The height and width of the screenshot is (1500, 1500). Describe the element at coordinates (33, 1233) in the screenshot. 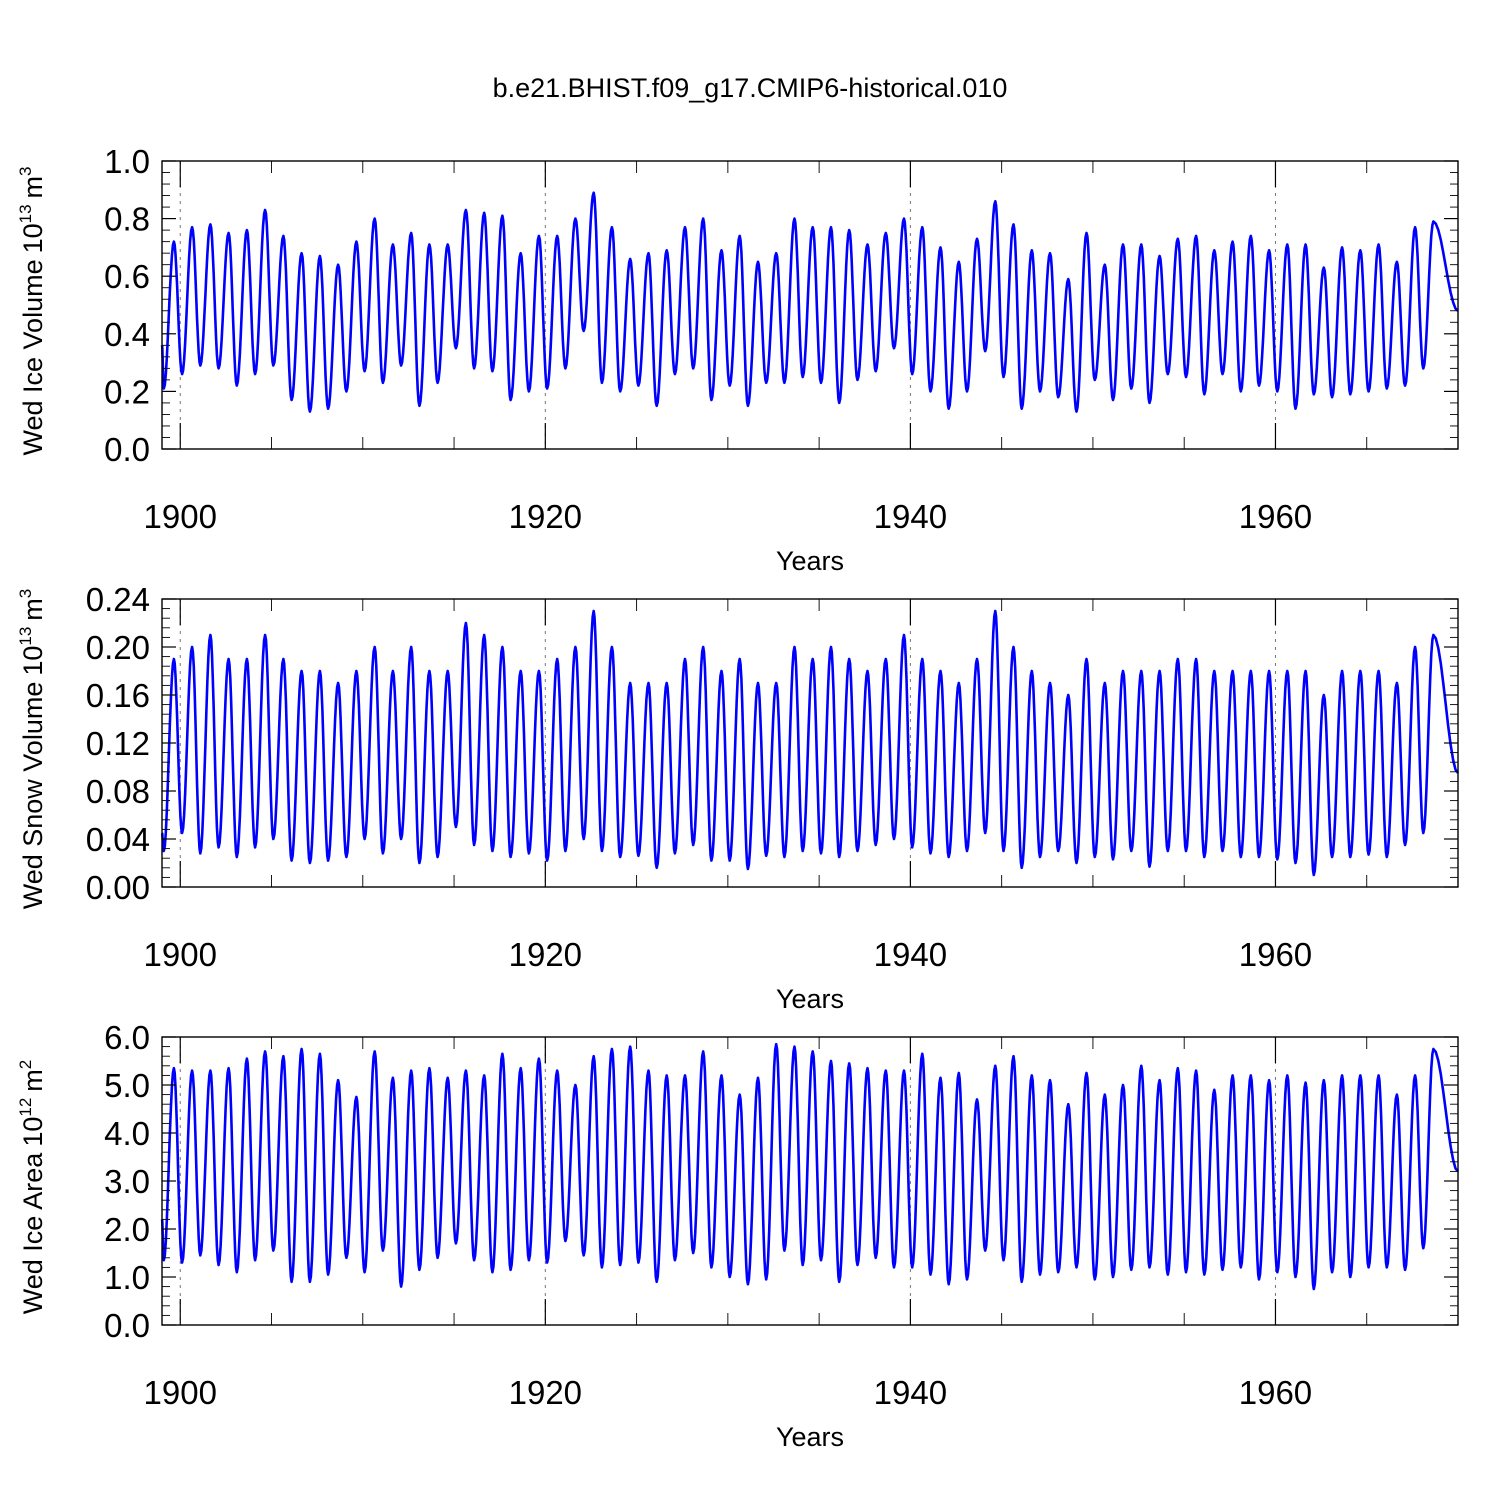

I see `y-axis-title-ylabel: Wed Ice Area` at that location.